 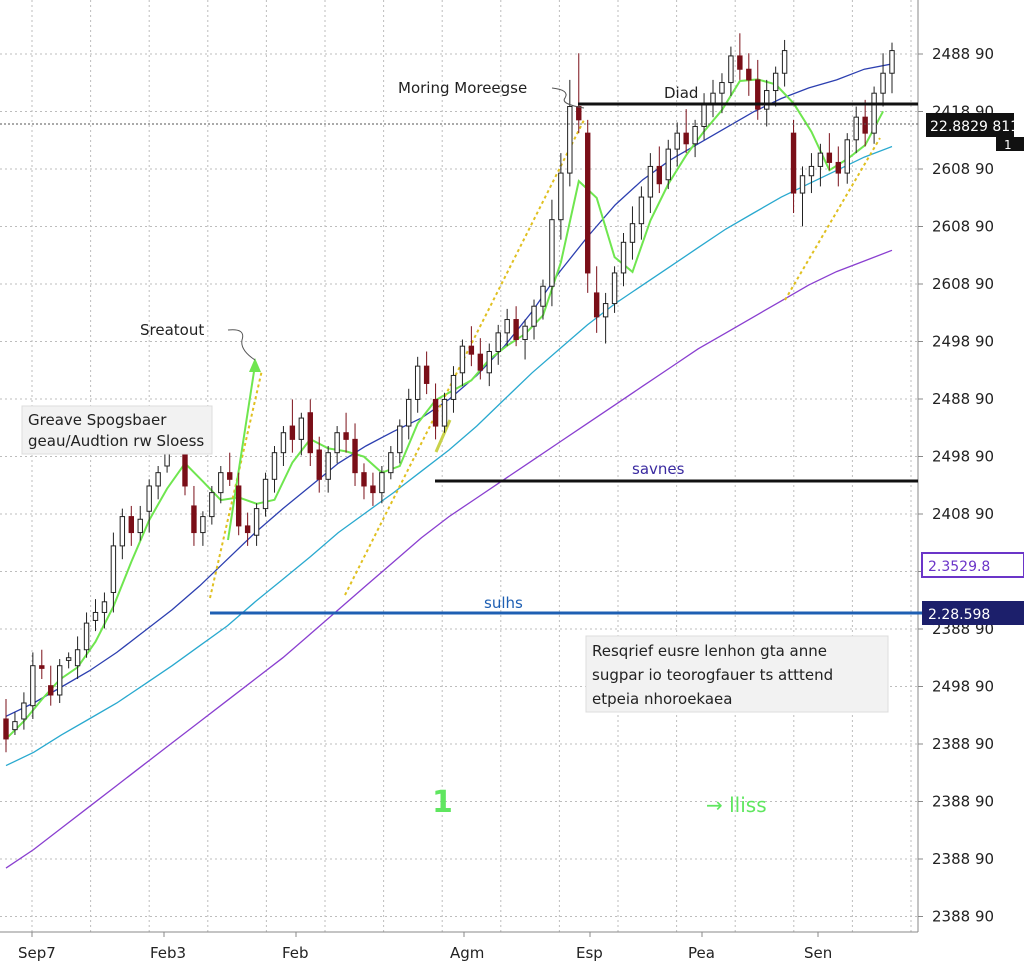 What do you see at coordinates (959, 567) in the screenshot?
I see `svg-text: 2.3529.8` at bounding box center [959, 567].